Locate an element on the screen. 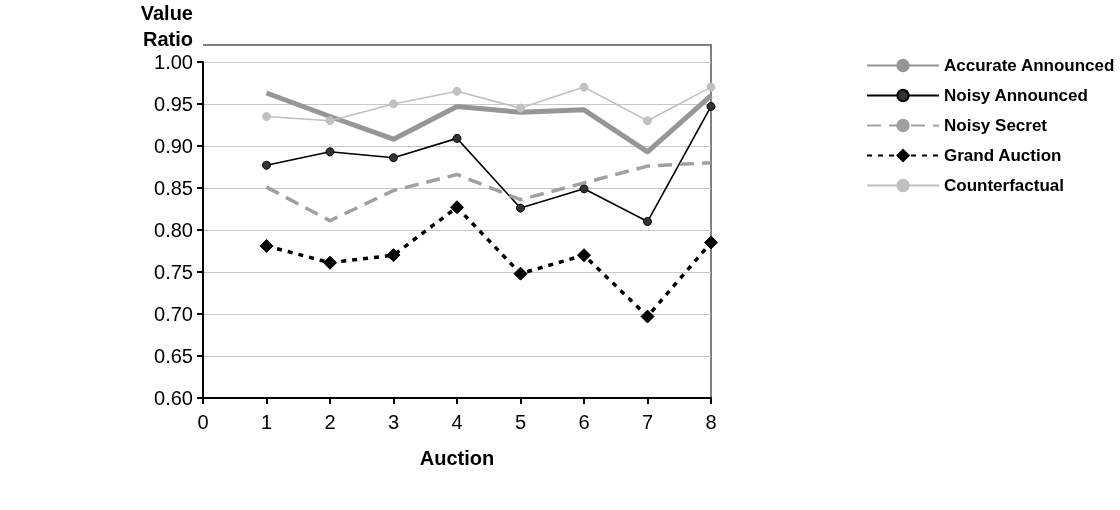  y-tick-label: 1.00 is located at coordinates (173, 61).